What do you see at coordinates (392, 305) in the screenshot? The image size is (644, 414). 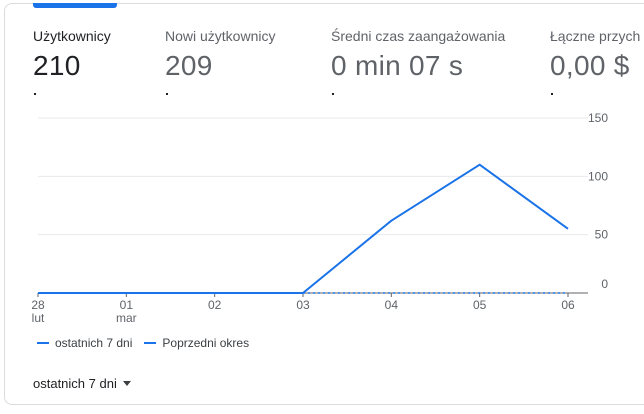 I see `x-tick-label: 04` at bounding box center [392, 305].